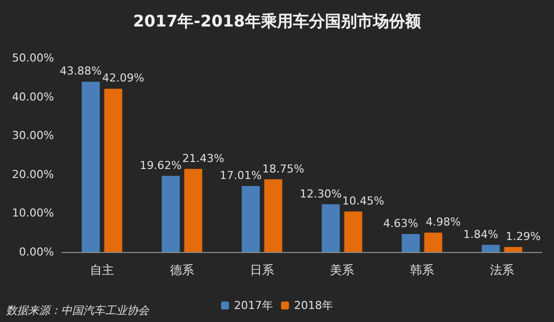 The height and width of the screenshot is (322, 554). I want to click on legend-label: 2017年, so click(254, 305).